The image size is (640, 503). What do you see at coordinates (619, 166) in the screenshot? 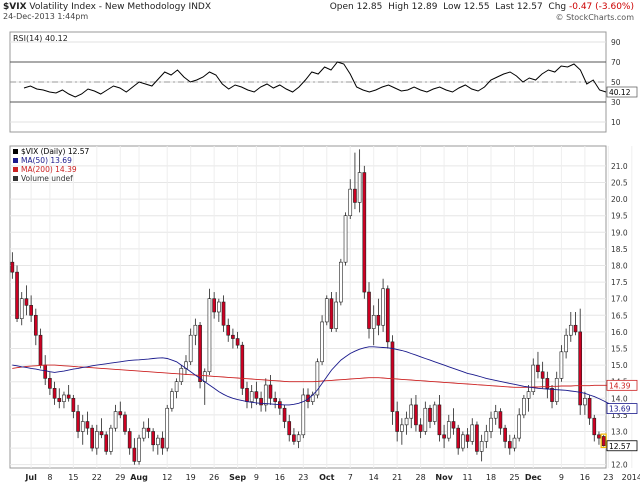
I see `price-tick-label: 21.0` at bounding box center [619, 166].